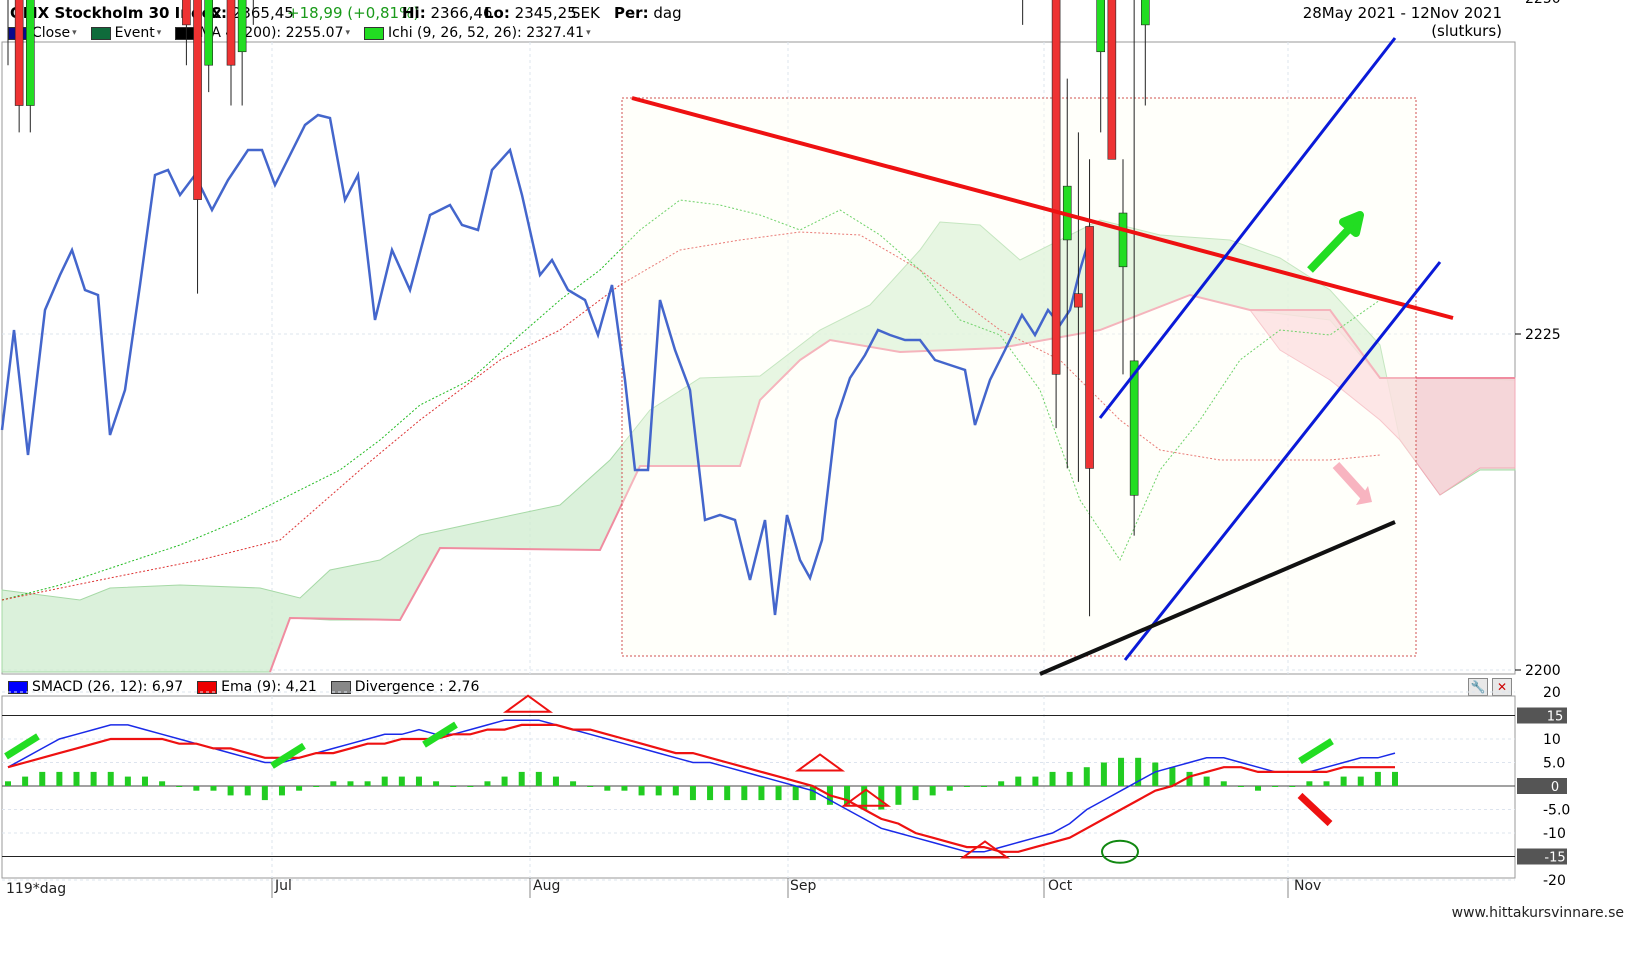  I want to click on ma200-line, so click(1217, 598).